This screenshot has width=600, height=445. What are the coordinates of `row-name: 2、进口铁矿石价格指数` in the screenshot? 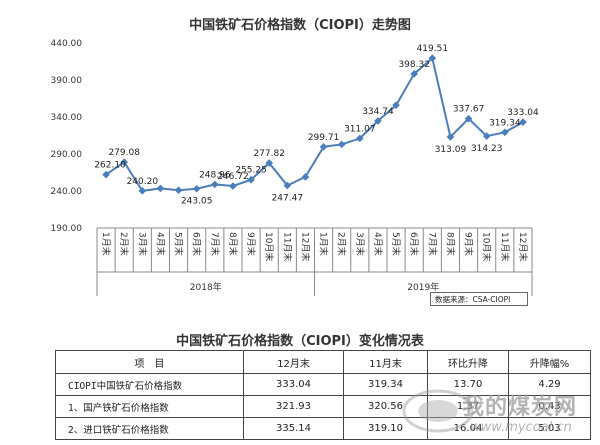 It's located at (149, 428).